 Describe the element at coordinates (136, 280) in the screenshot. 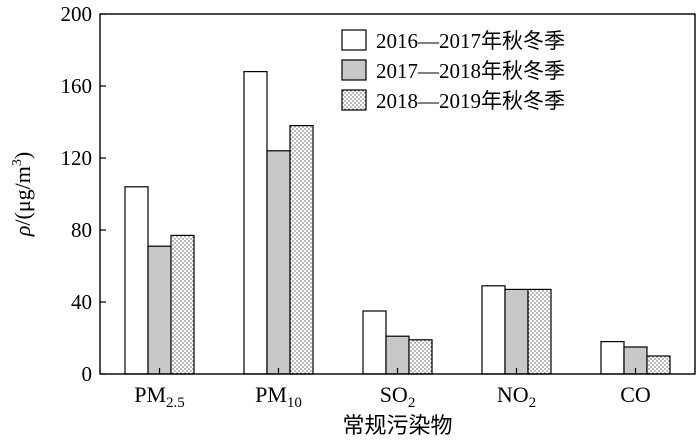

I see `bar-series1-pm25` at that location.